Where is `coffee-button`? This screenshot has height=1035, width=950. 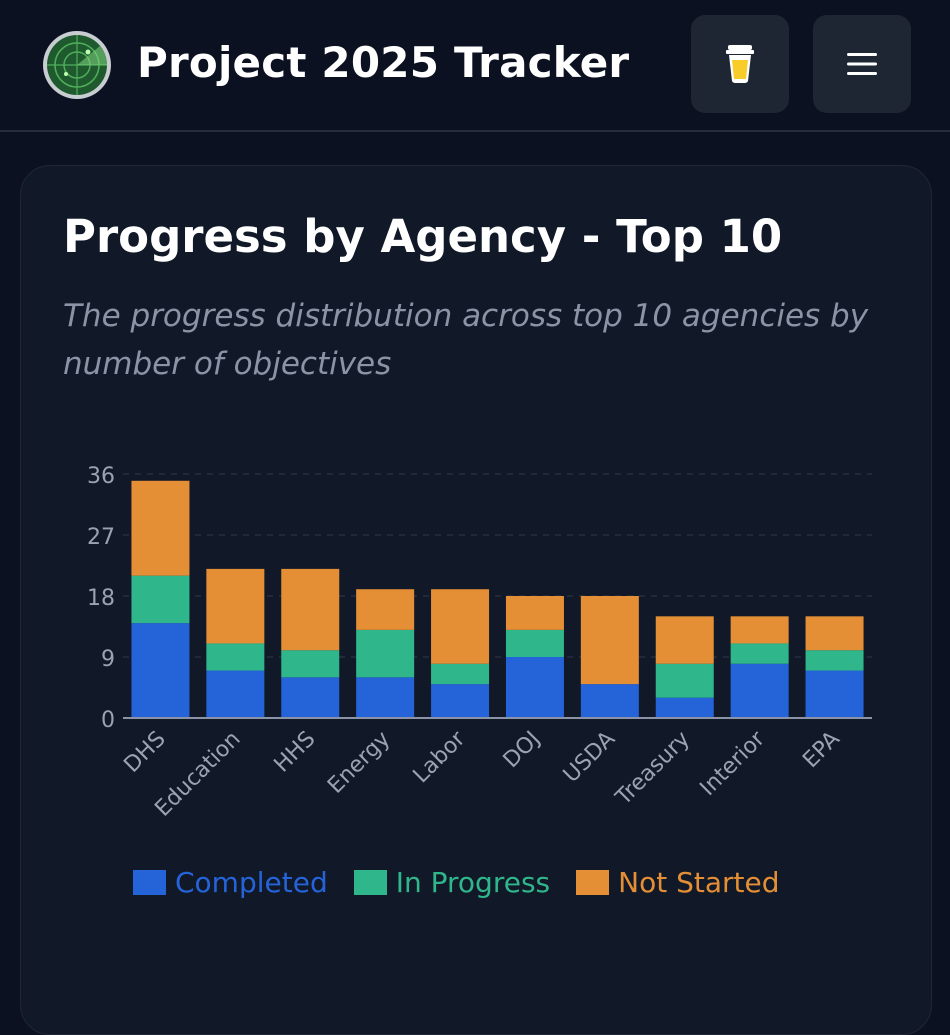
coffee-button is located at coordinates (740, 64).